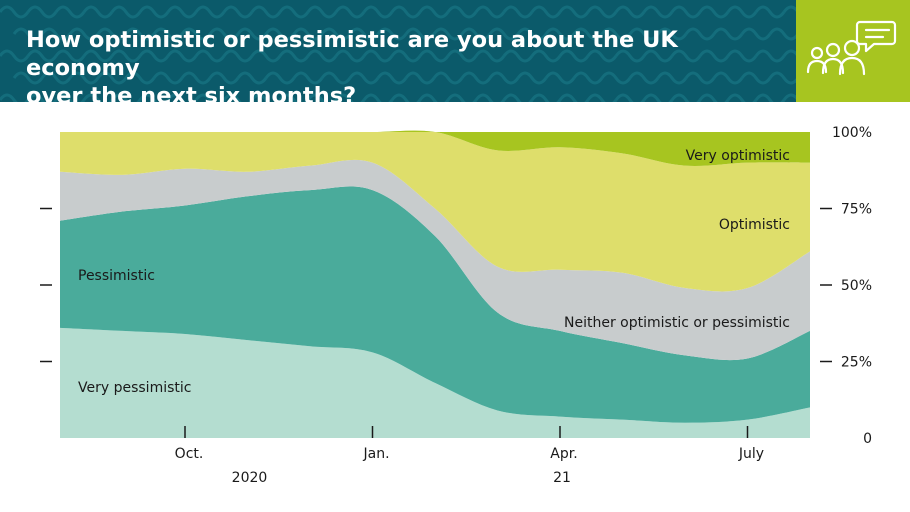 The height and width of the screenshot is (512, 910). What do you see at coordinates (856, 286) in the screenshot?
I see `y-tick-label: 50%` at bounding box center [856, 286].